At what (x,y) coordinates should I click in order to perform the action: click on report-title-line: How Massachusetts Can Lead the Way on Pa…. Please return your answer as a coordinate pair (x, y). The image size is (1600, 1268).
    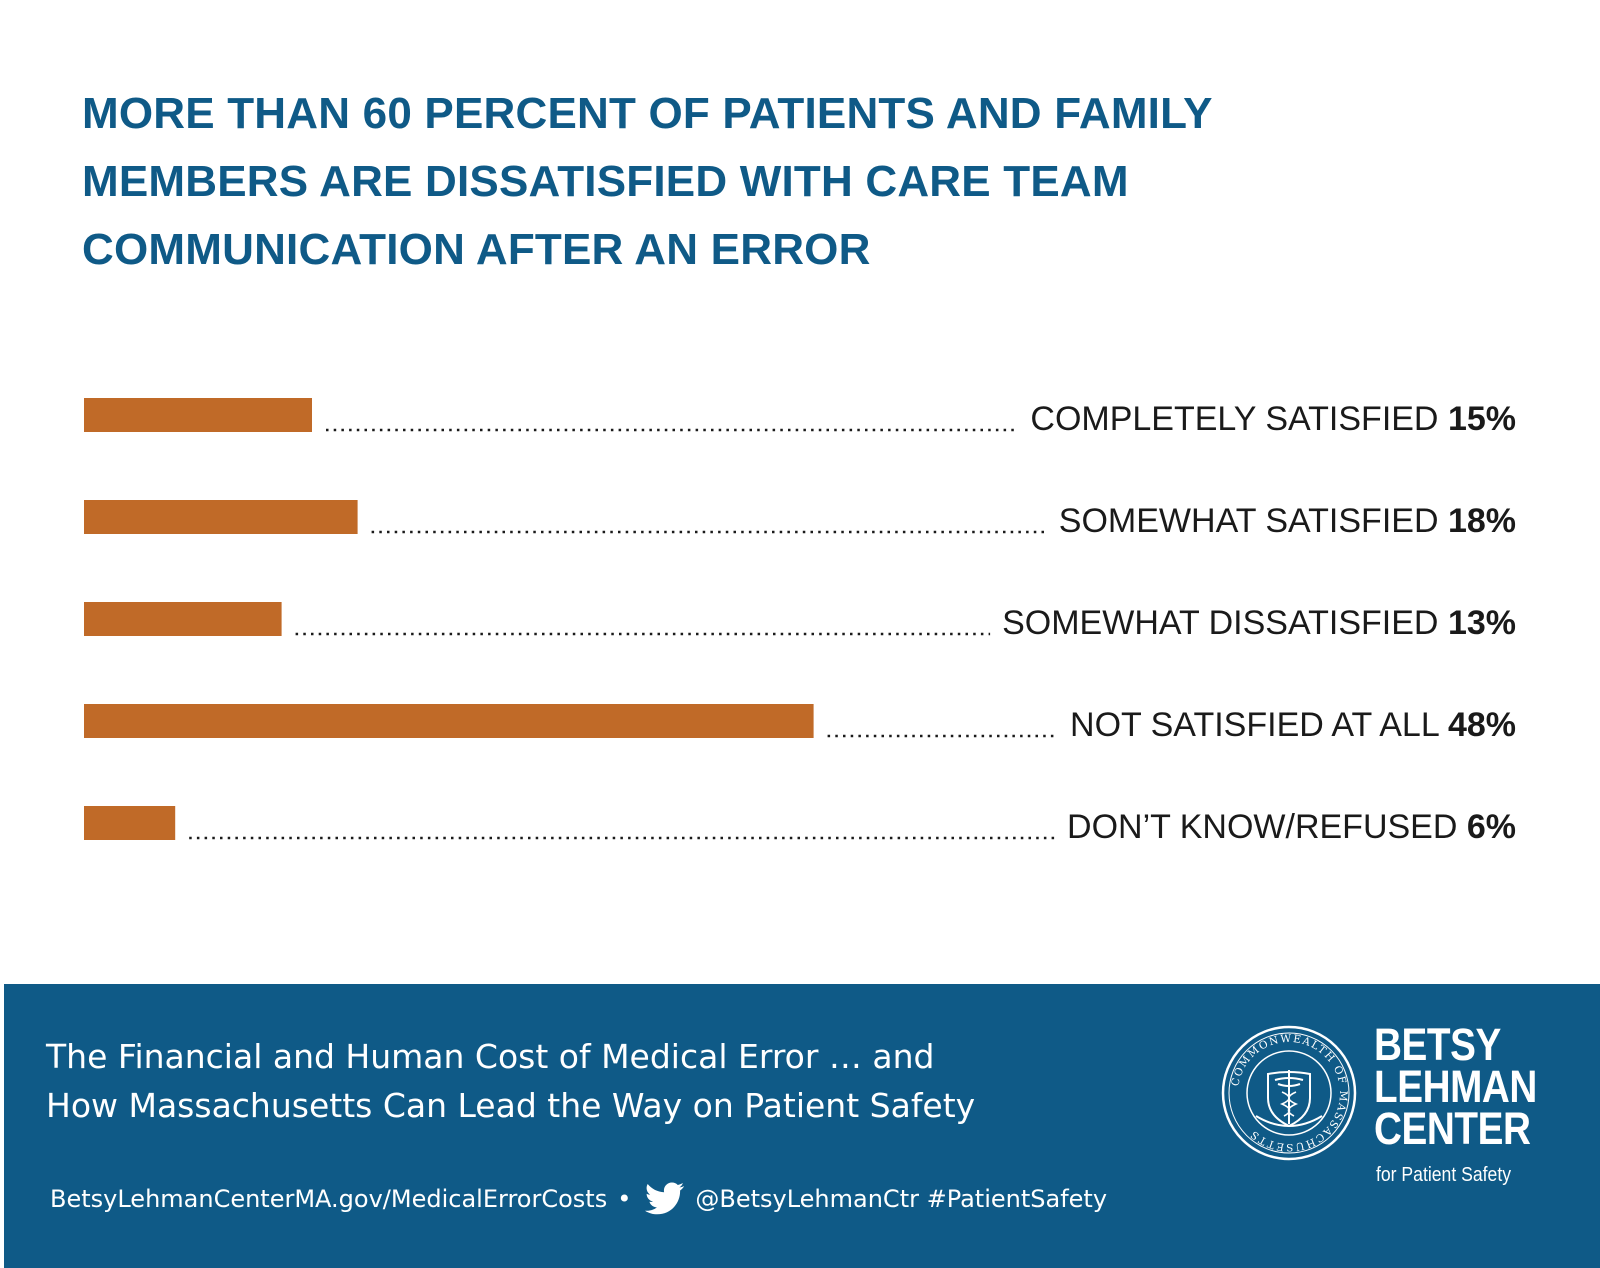
    Looking at the image, I should click on (511, 1105).